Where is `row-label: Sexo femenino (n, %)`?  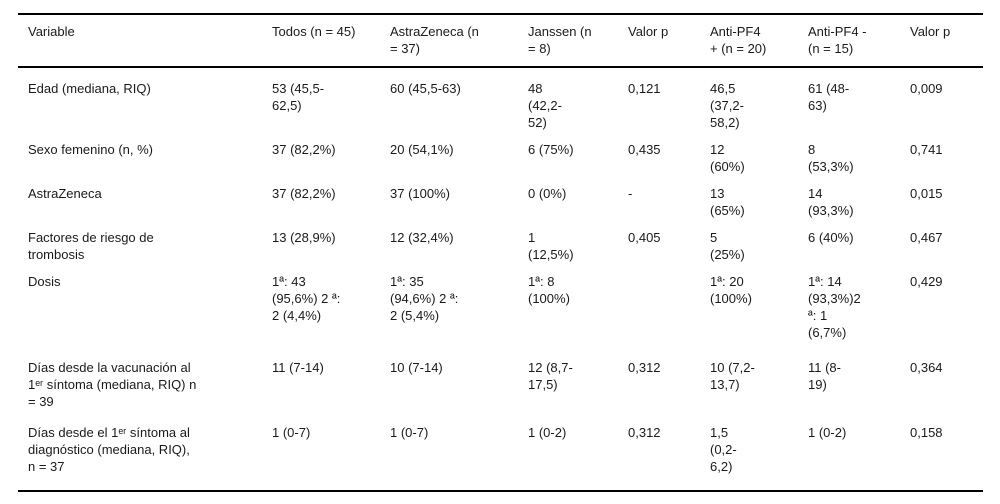 row-label: Sexo femenino (n, %) is located at coordinates (91, 149).